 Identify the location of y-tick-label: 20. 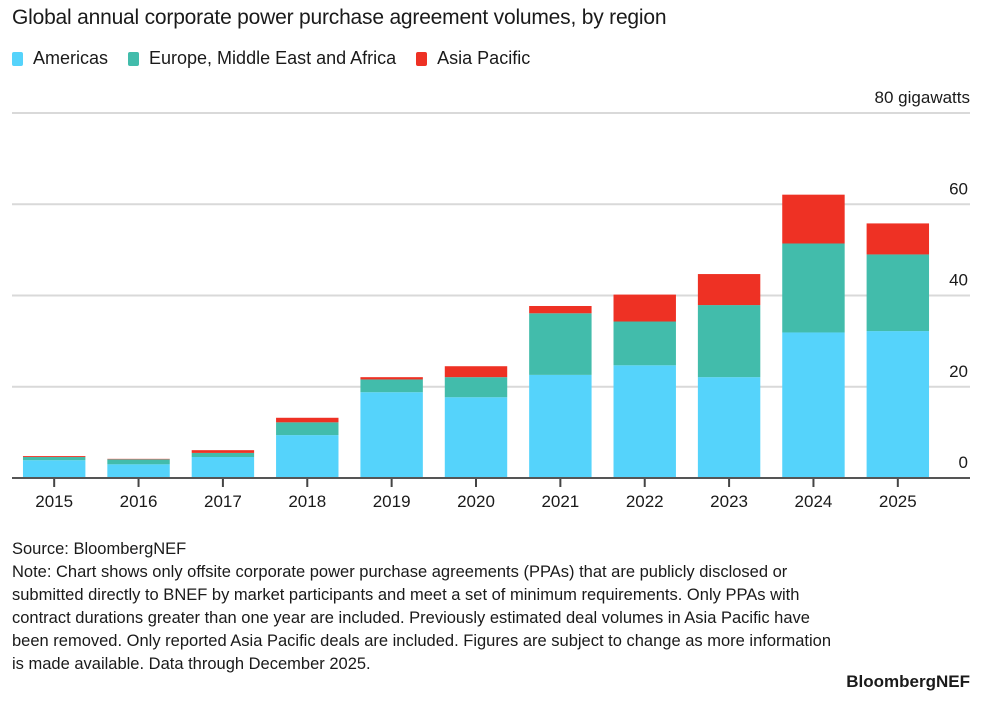
(958, 371).